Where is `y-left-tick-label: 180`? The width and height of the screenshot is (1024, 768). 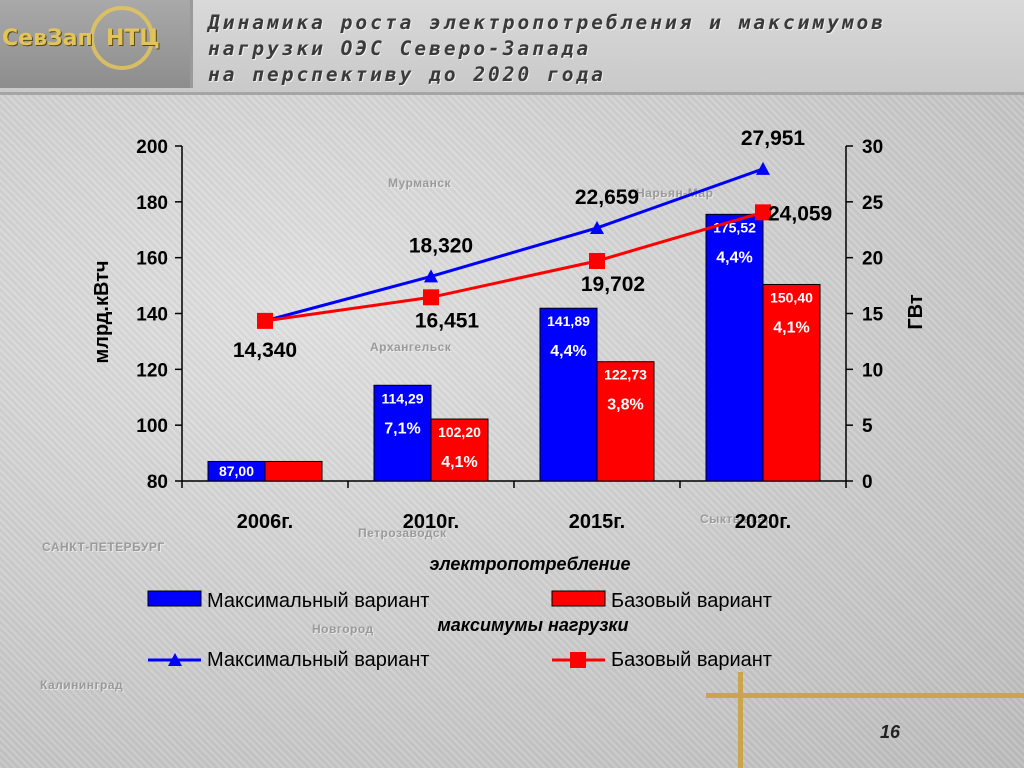 y-left-tick-label: 180 is located at coordinates (152, 203).